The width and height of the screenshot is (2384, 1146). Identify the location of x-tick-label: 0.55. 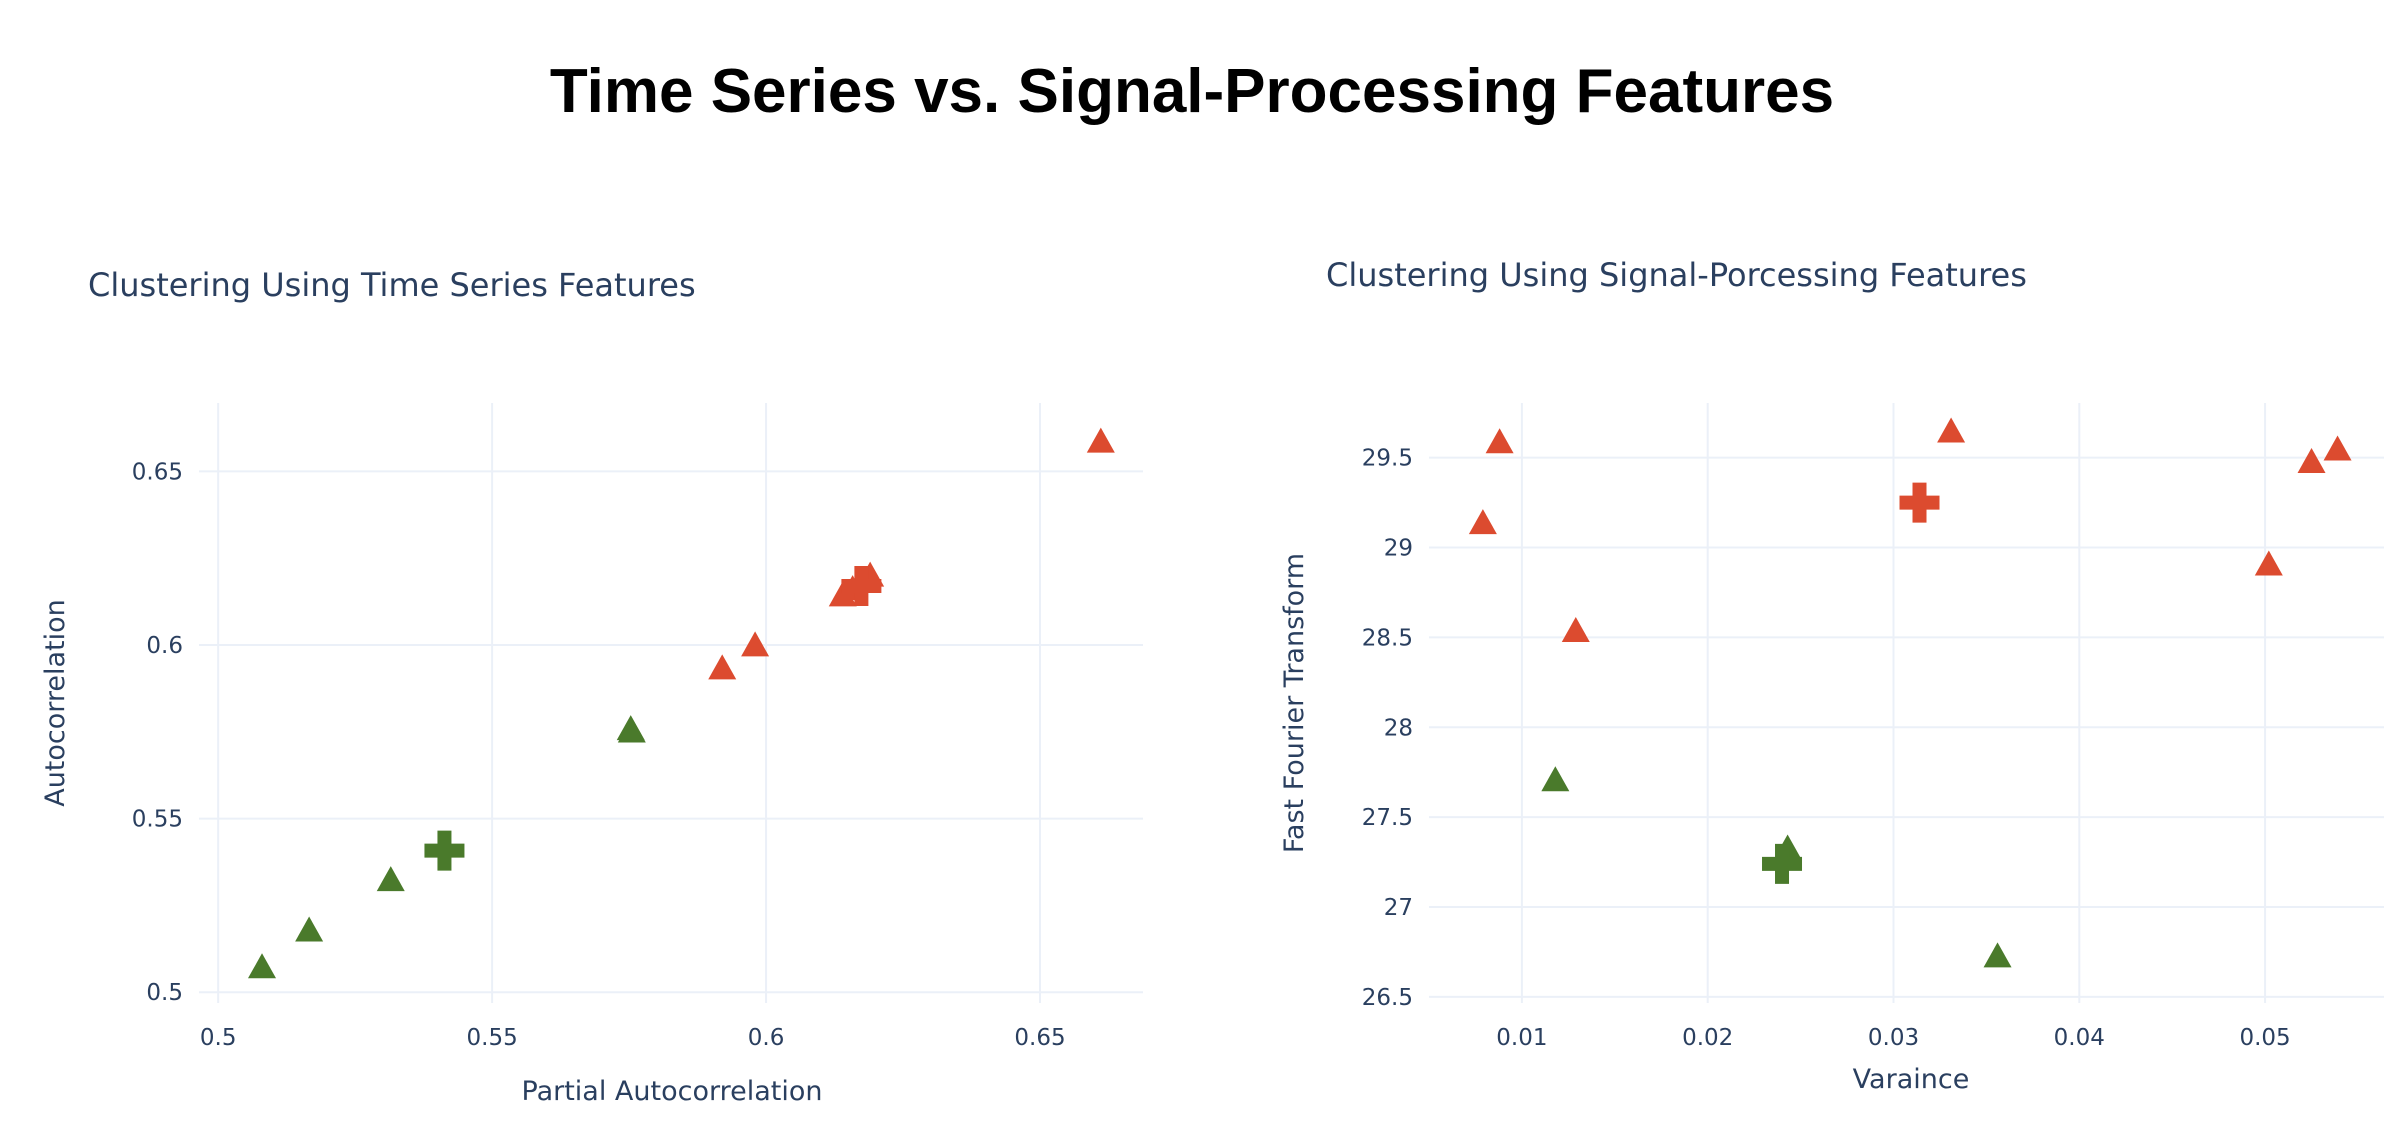
(492, 1038).